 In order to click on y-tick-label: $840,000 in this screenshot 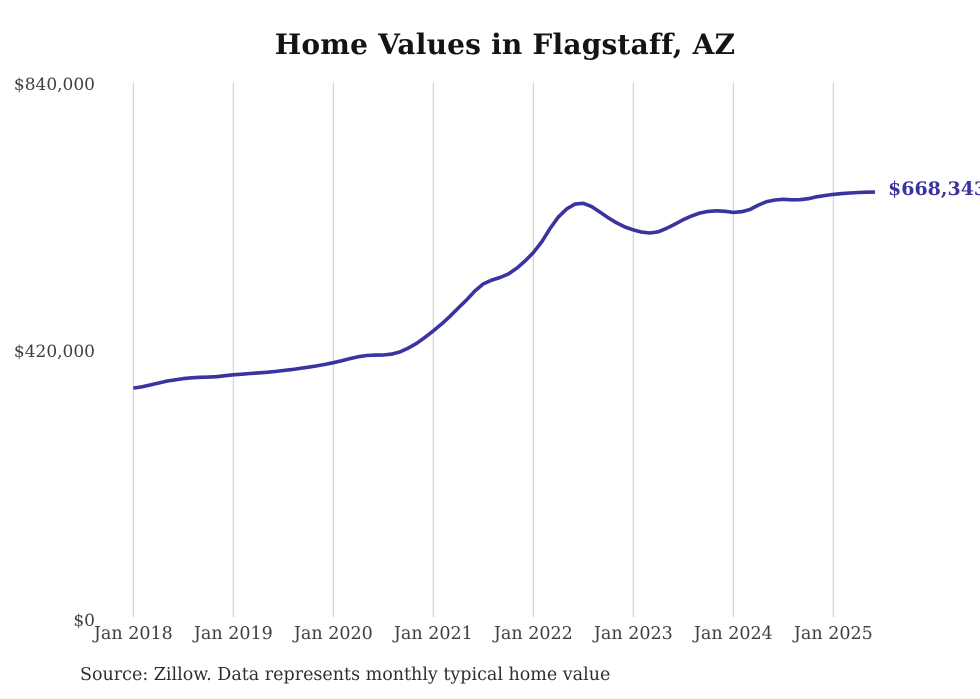, I will do `click(54, 85)`.